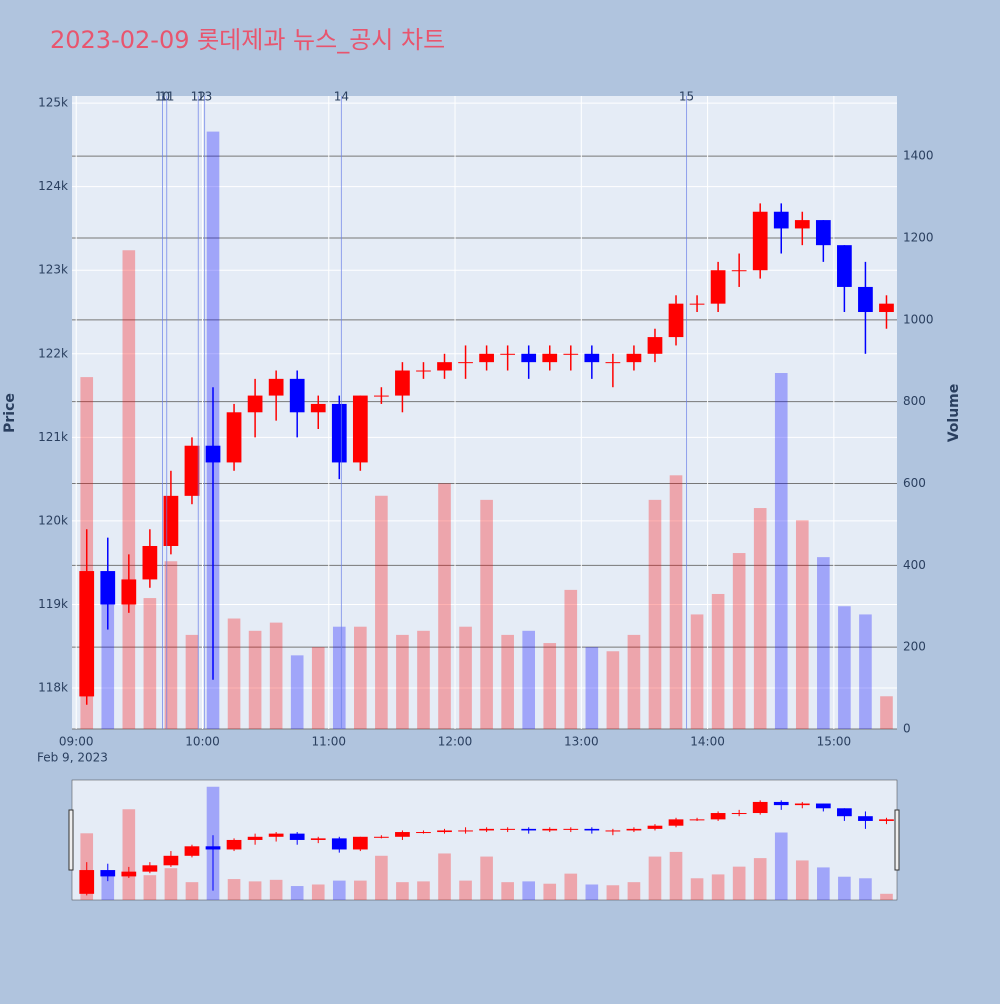  What do you see at coordinates (914, 401) in the screenshot?
I see `y2-tick-label: 800` at bounding box center [914, 401].